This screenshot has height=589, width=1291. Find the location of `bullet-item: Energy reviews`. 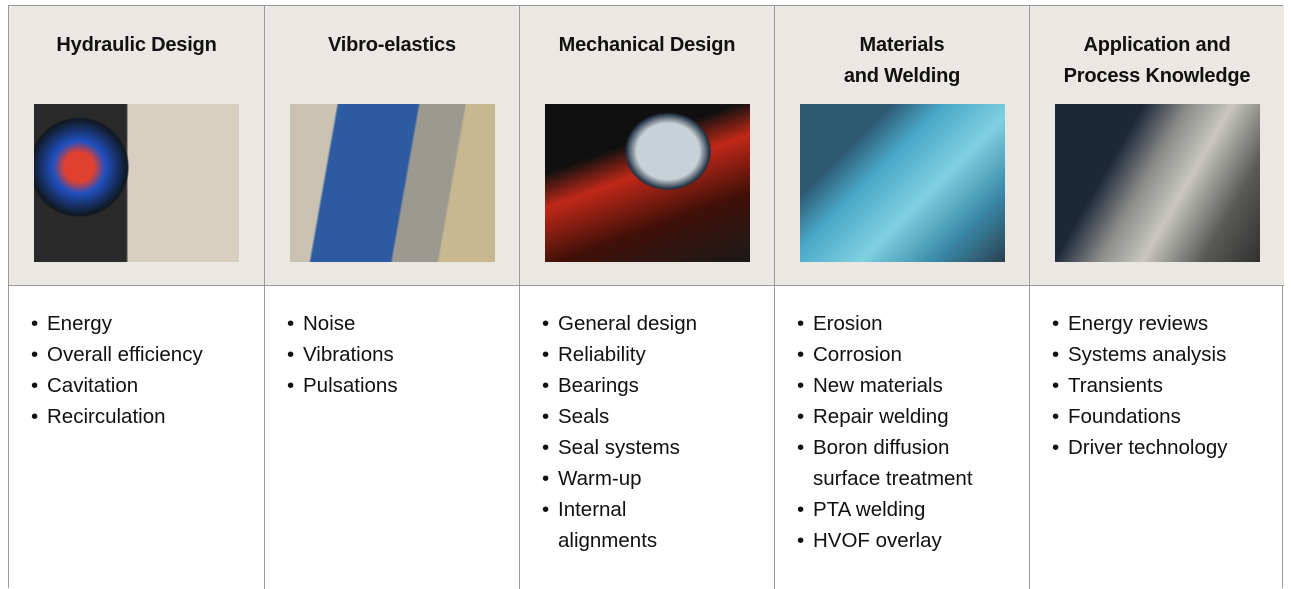

bullet-item: Energy reviews is located at coordinates (1140, 323).